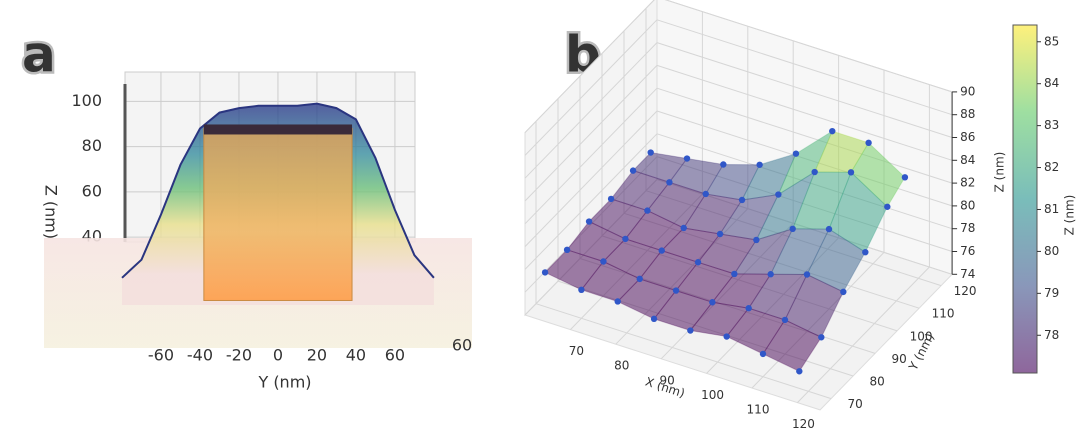 Image resolution: width=1078 pixels, height=430 pixels. Describe the element at coordinates (239, 355) in the screenshot. I see `y-tick-label: -20` at that location.